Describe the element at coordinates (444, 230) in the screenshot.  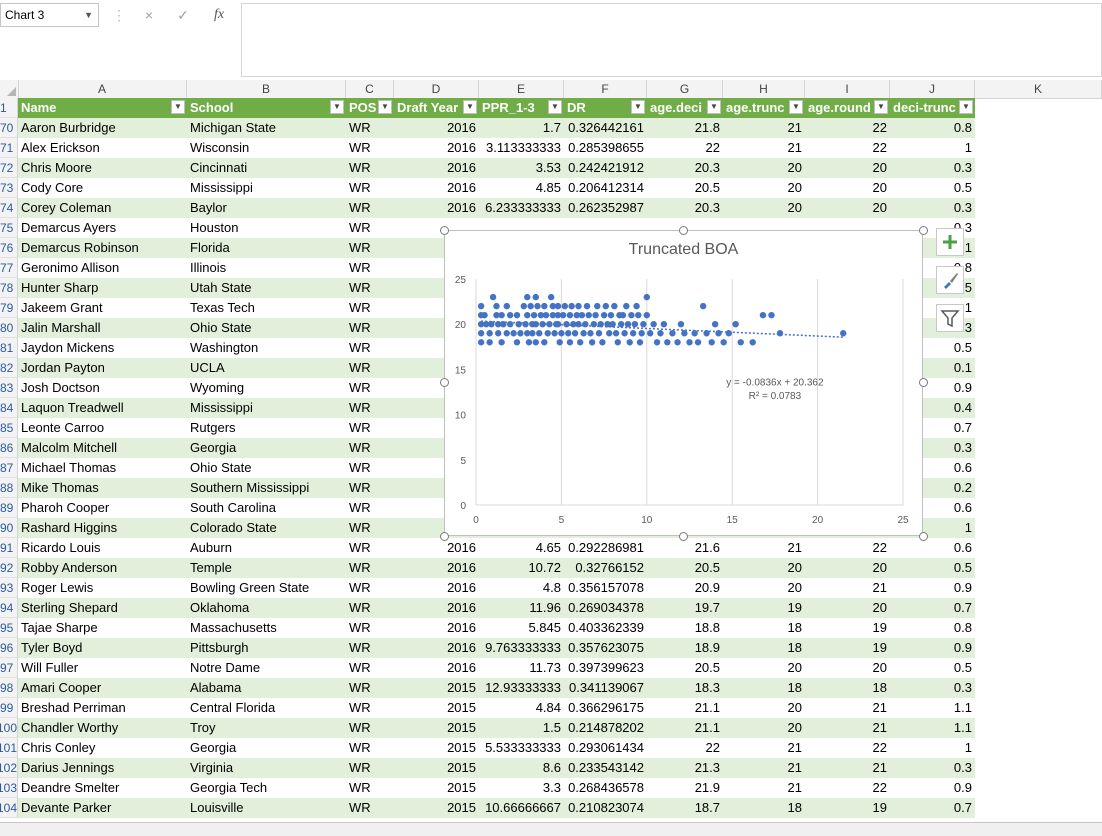
I see `resize-handle-nw` at that location.